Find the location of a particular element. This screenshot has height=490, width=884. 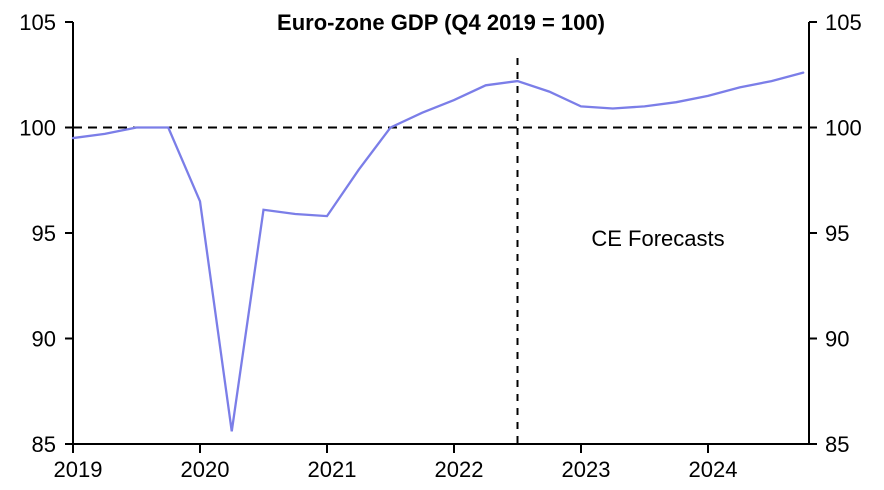

y-axis-tick-label-left: 100 is located at coordinates (37, 128).